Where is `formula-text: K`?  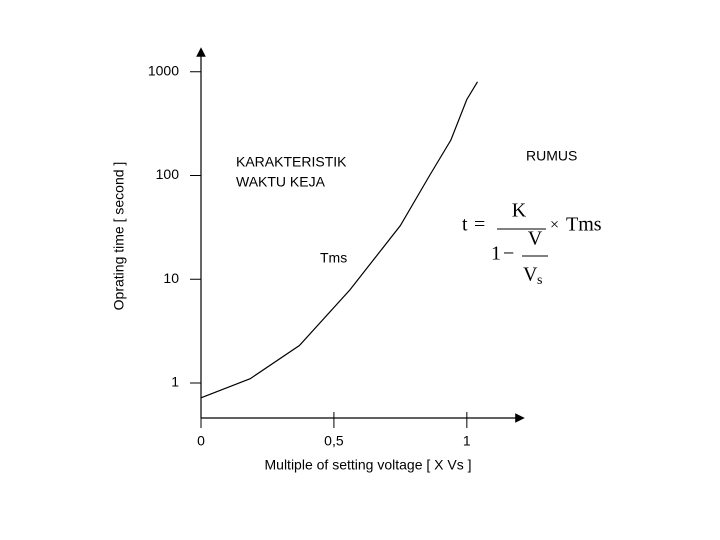 formula-text: K is located at coordinates (519, 211).